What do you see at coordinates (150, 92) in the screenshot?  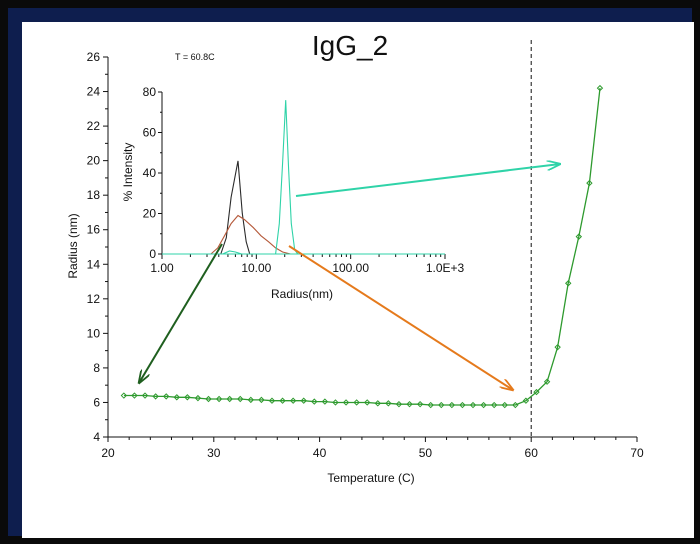 I see `inset-y-tick-label: 80` at bounding box center [150, 92].